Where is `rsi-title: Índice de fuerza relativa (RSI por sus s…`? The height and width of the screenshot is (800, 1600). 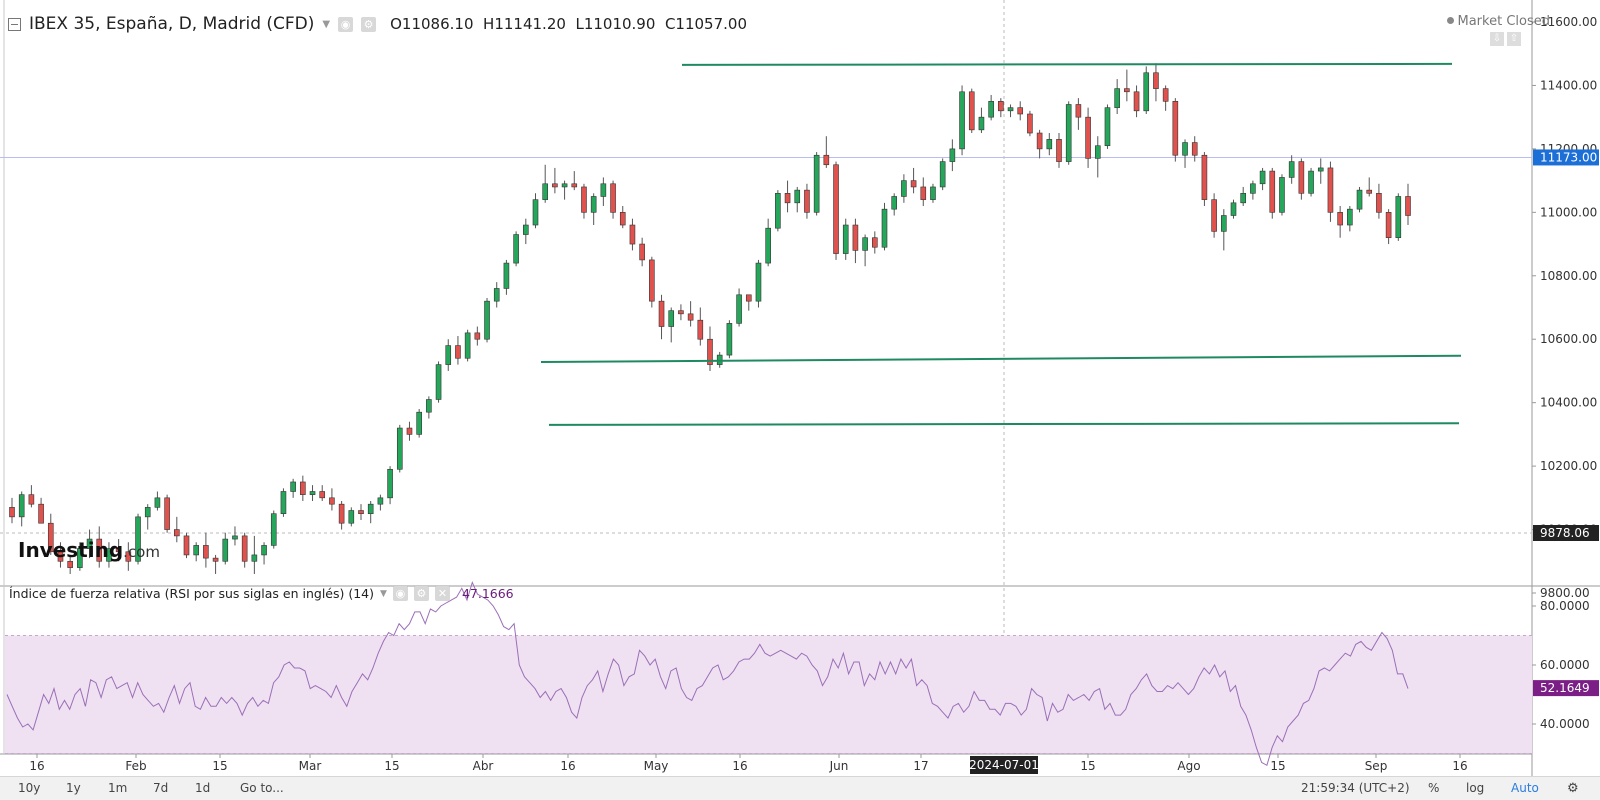 rsi-title: Índice de fuerza relativa (RSI por sus s… is located at coordinates (192, 593).